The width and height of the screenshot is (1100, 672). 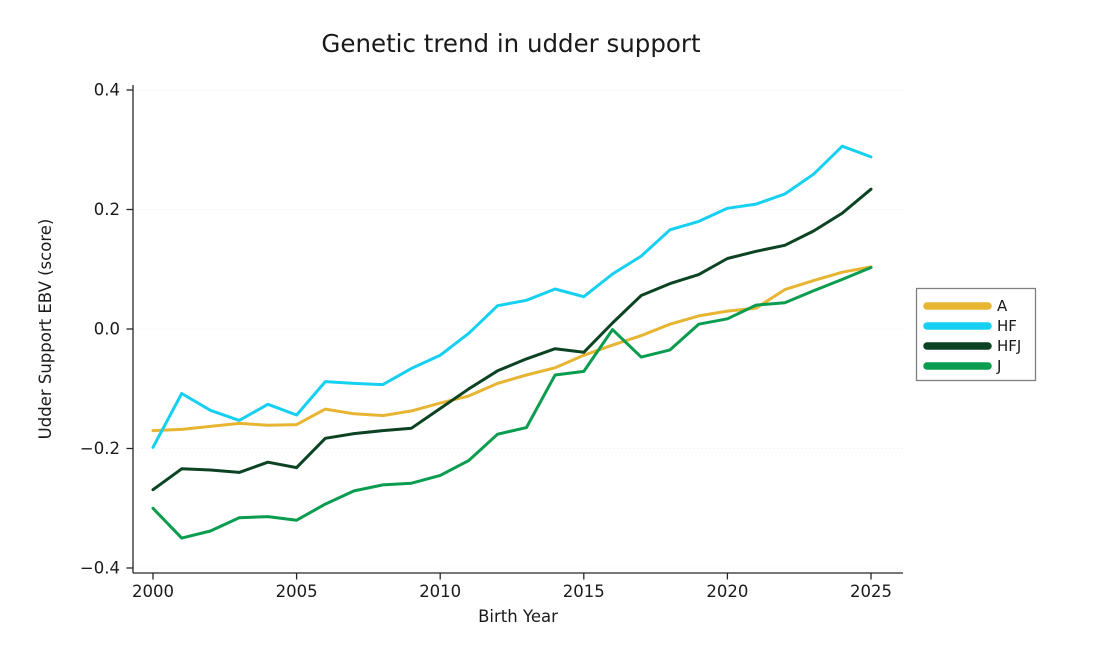 I want to click on legend-label-J: J, so click(x=998, y=366).